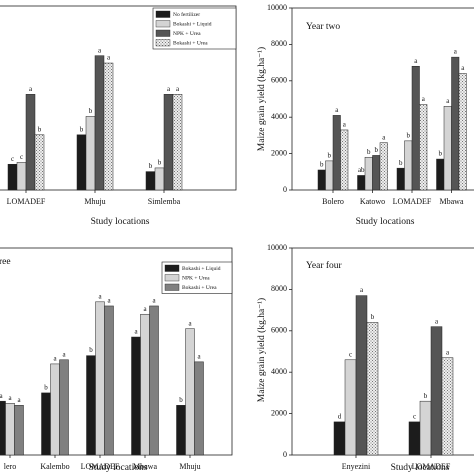 Image resolution: width=474 pixels, height=474 pixels. What do you see at coordinates (356, 466) in the screenshot?
I see `x-tick-label: Enyezini` at bounding box center [356, 466].